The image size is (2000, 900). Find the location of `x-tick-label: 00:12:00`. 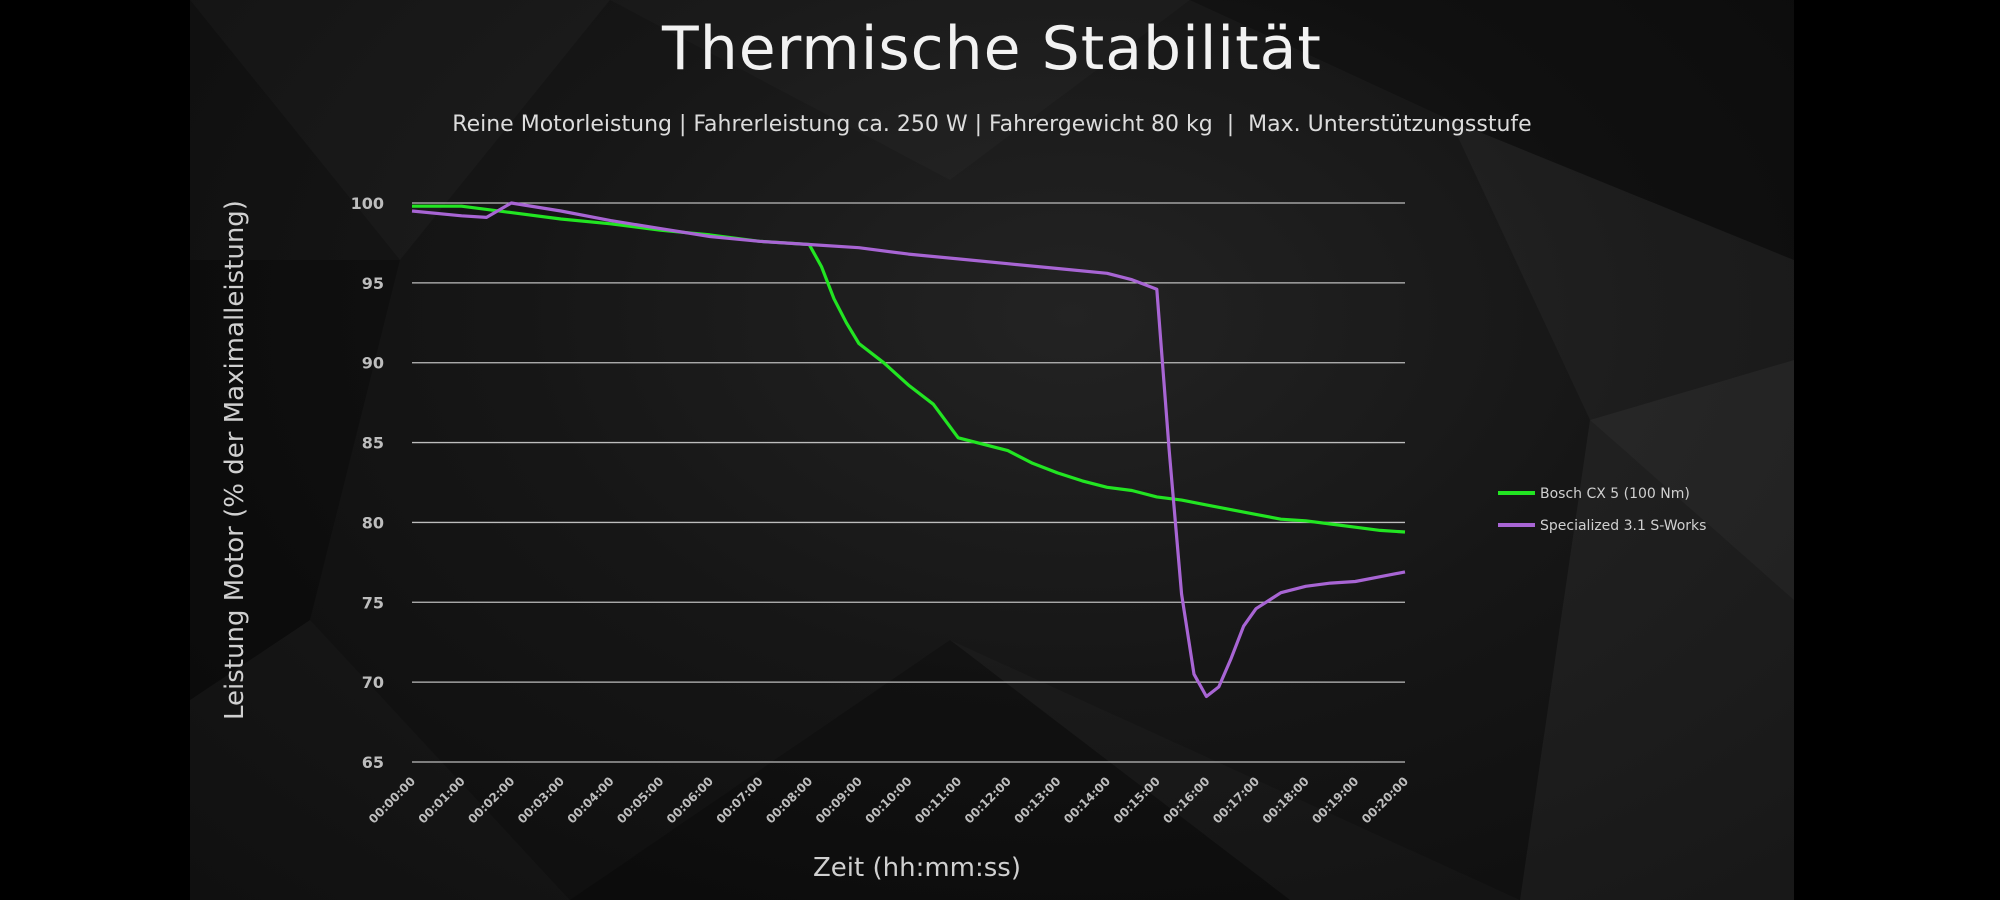

x-tick-label: 00:12:00 is located at coordinates (988, 800).